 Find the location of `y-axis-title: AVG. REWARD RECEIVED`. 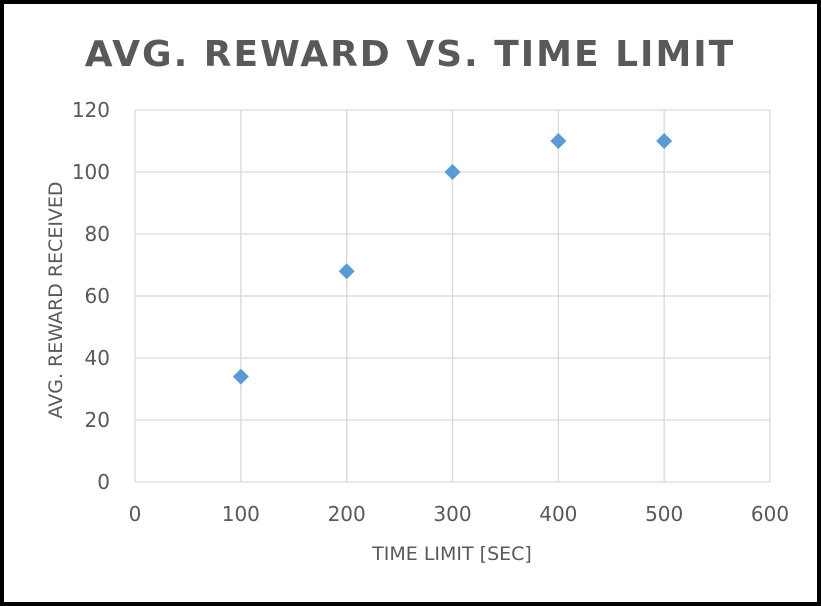

y-axis-title: AVG. REWARD RECEIVED is located at coordinates (56, 299).